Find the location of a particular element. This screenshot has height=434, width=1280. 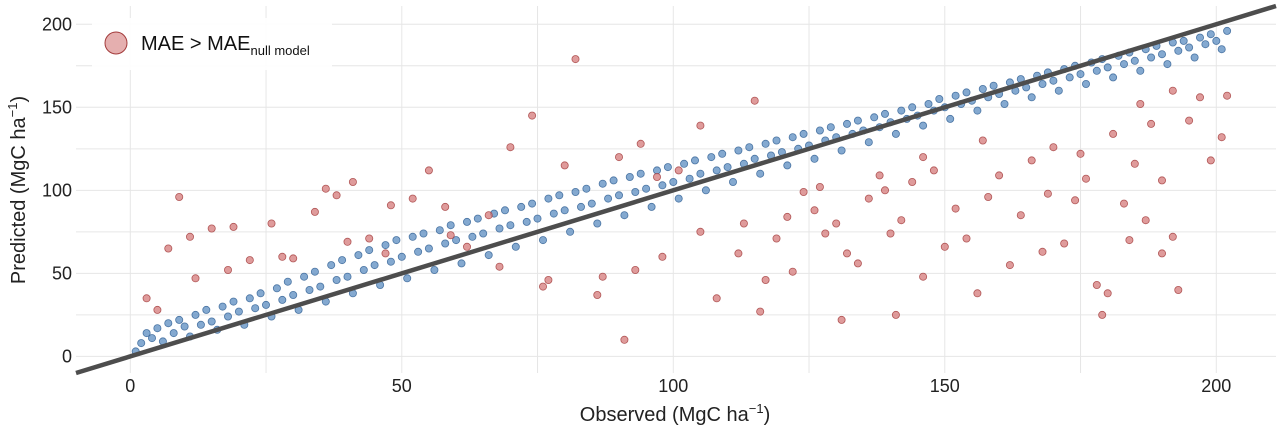

x-axis-title: Observed (MgC ha−1) is located at coordinates (675, 413).